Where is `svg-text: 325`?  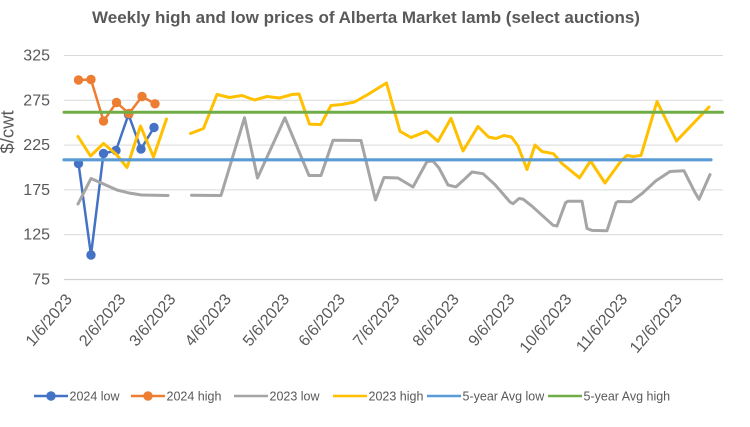 svg-text: 325 is located at coordinates (36, 56).